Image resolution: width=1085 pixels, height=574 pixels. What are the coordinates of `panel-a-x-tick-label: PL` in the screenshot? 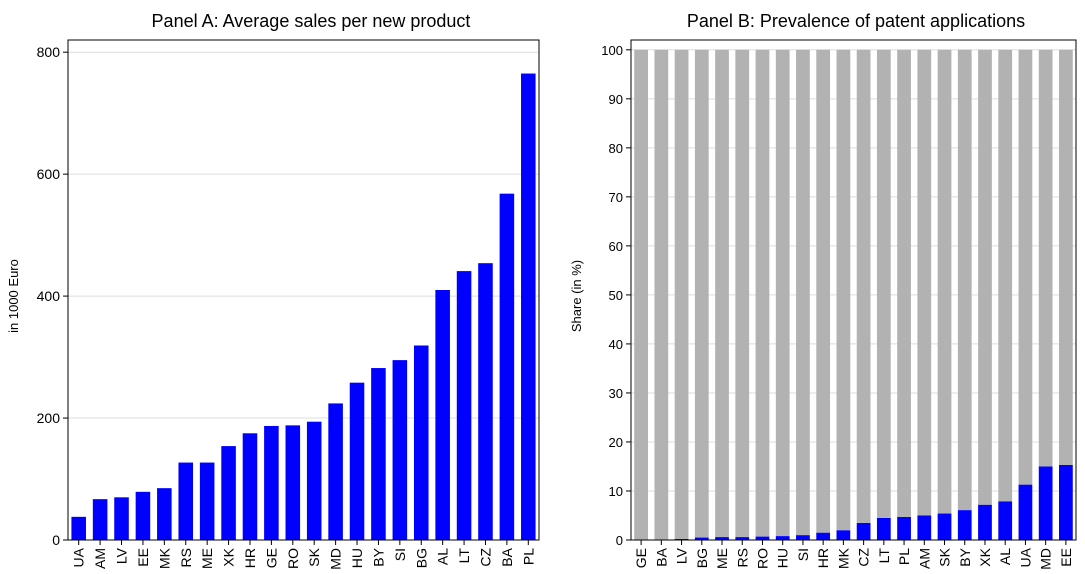 It's located at (528, 556).